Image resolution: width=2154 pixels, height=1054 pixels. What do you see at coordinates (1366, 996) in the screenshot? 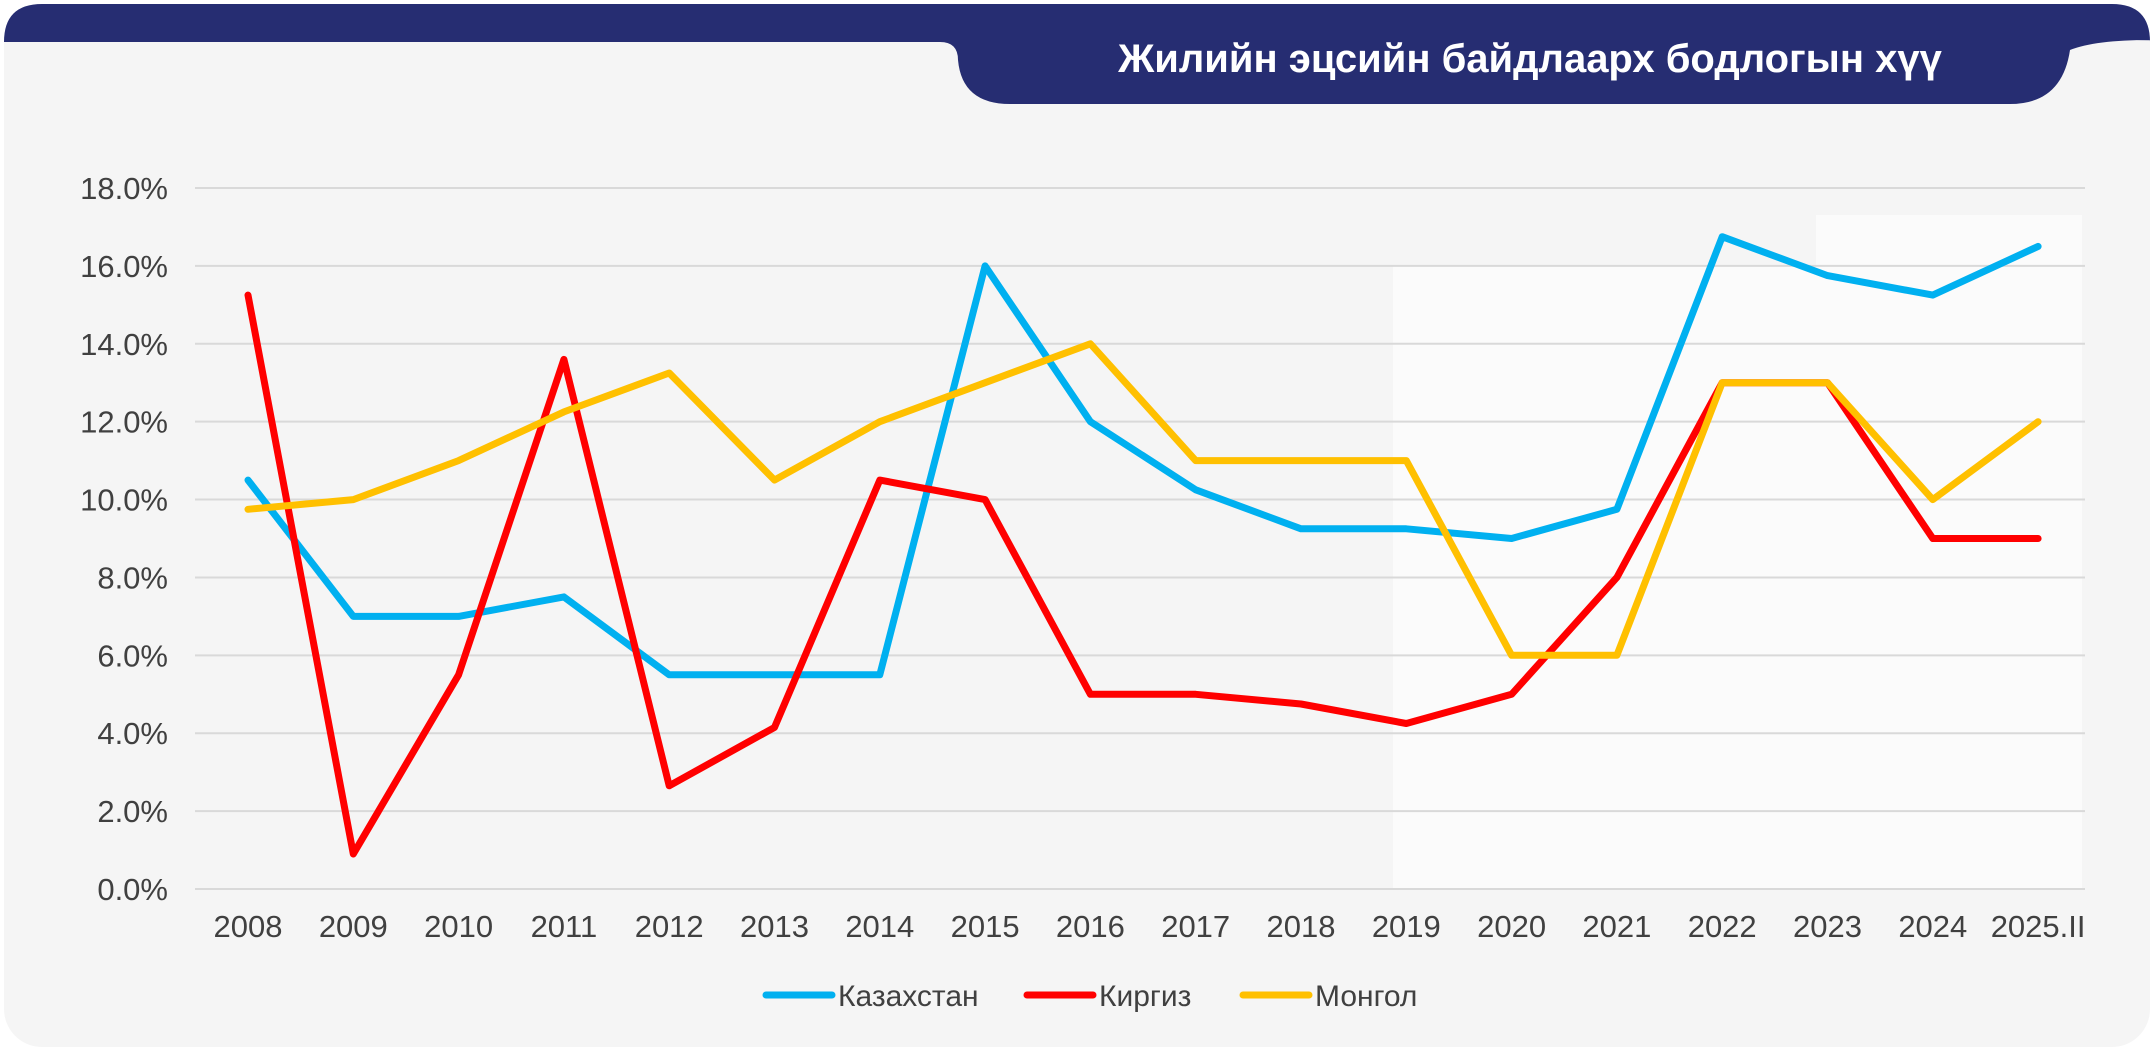
I see `legend-label: Монгол` at bounding box center [1366, 996].